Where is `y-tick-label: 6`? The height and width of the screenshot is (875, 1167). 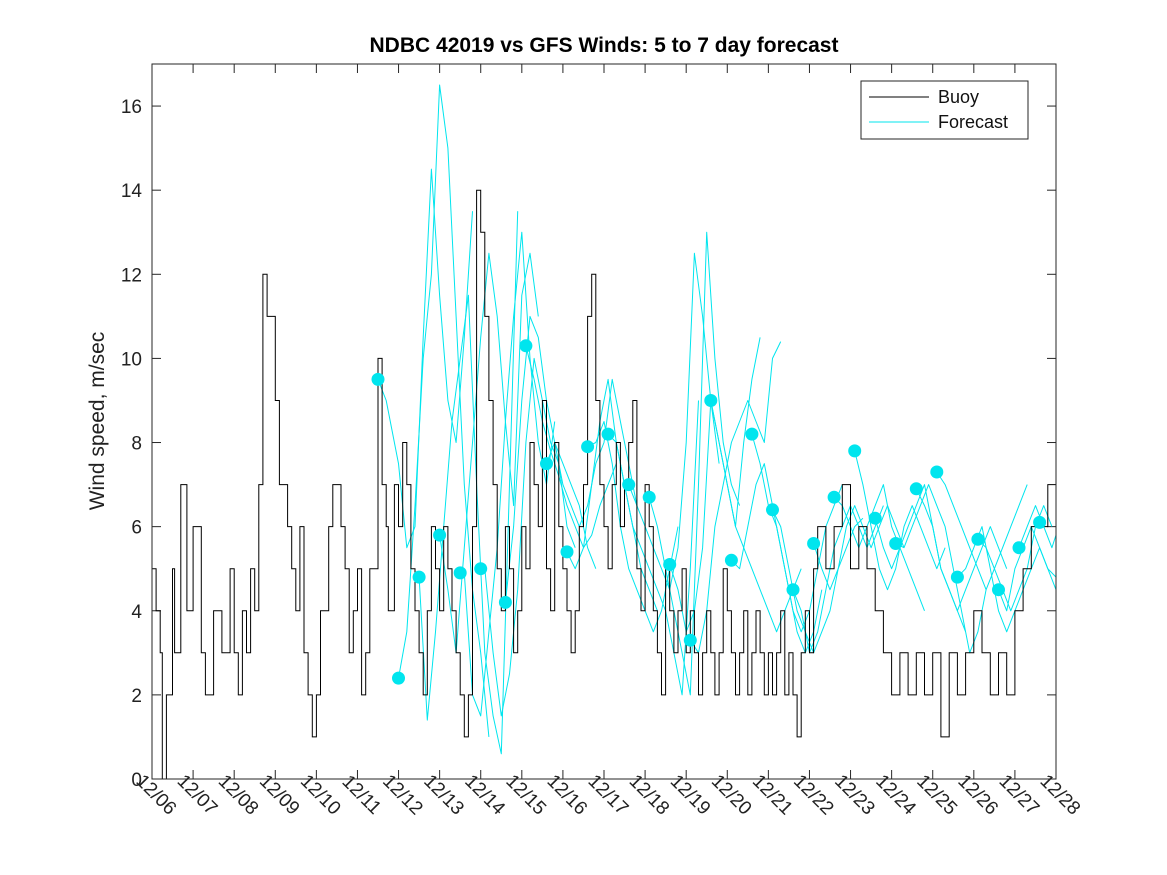 y-tick-label: 6 is located at coordinates (136, 528).